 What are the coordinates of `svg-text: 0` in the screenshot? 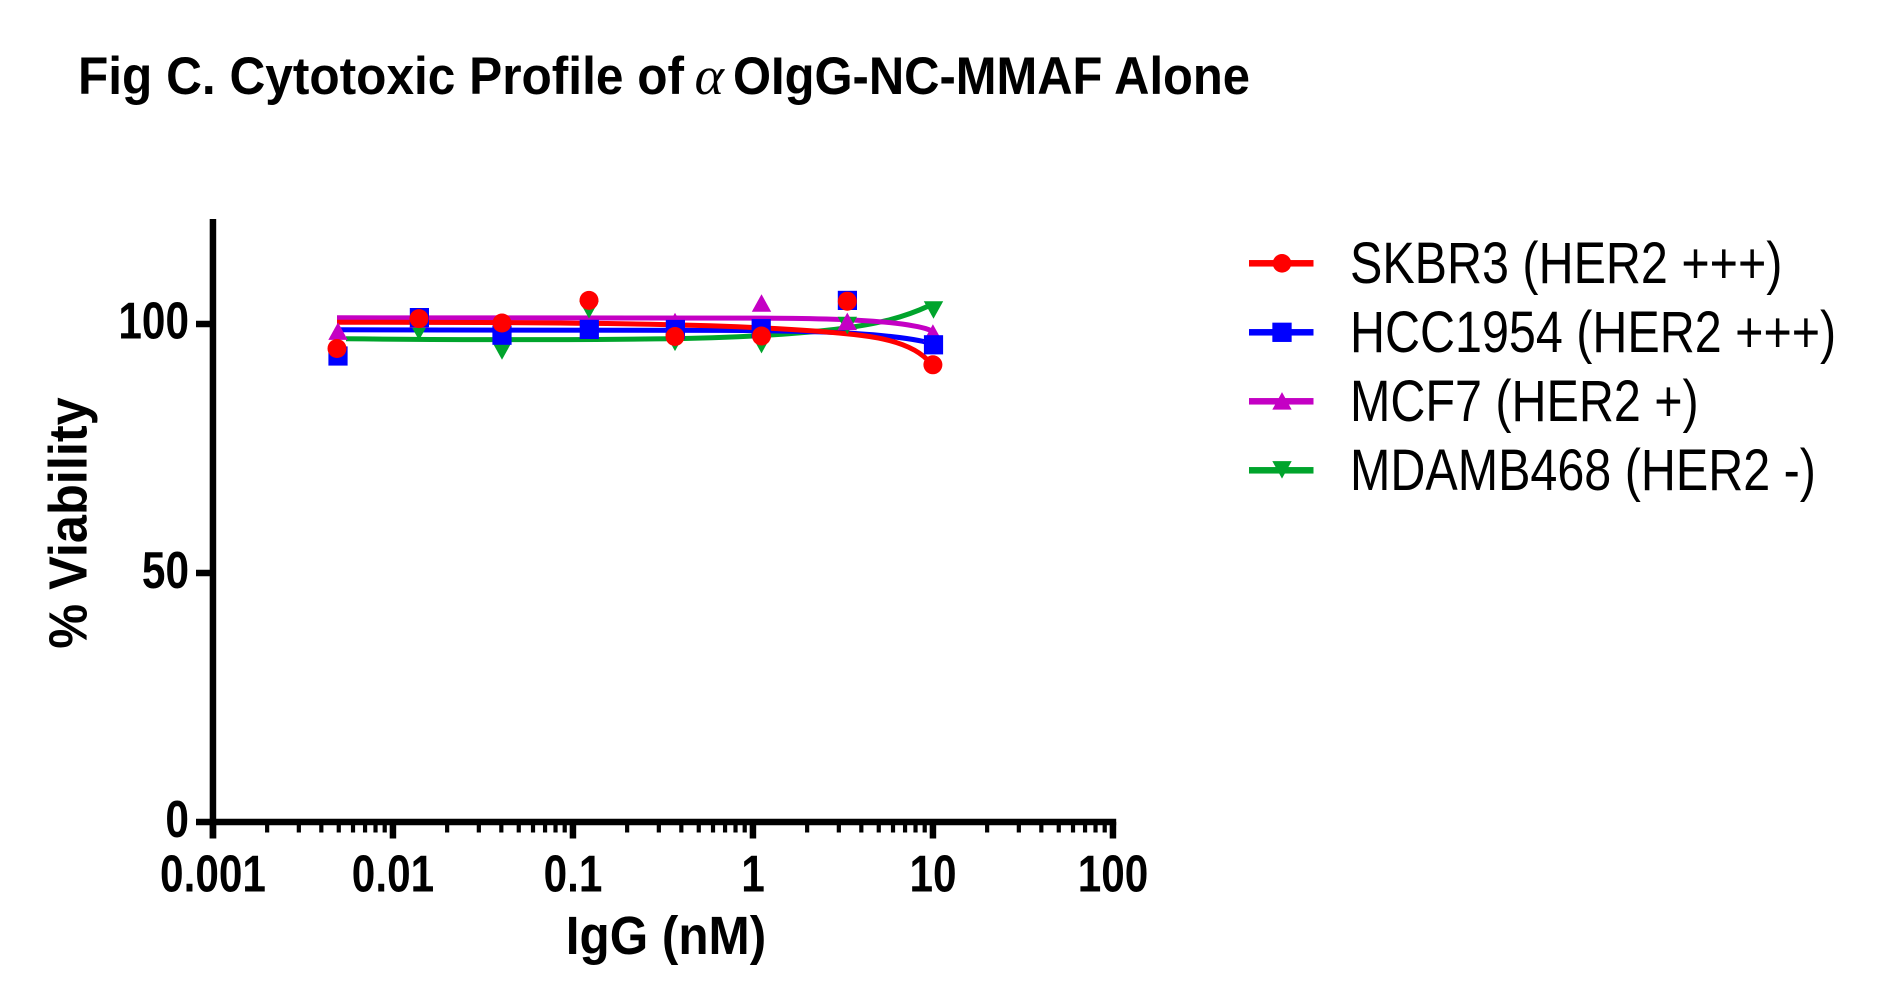 It's located at (177, 819).